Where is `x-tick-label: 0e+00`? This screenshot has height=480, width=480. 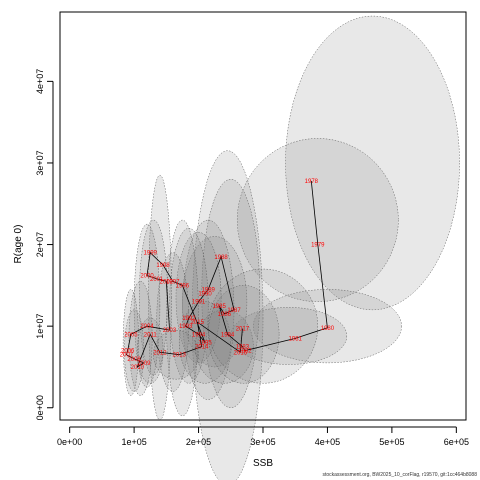 x-tick-label: 0e+00 is located at coordinates (69, 442).